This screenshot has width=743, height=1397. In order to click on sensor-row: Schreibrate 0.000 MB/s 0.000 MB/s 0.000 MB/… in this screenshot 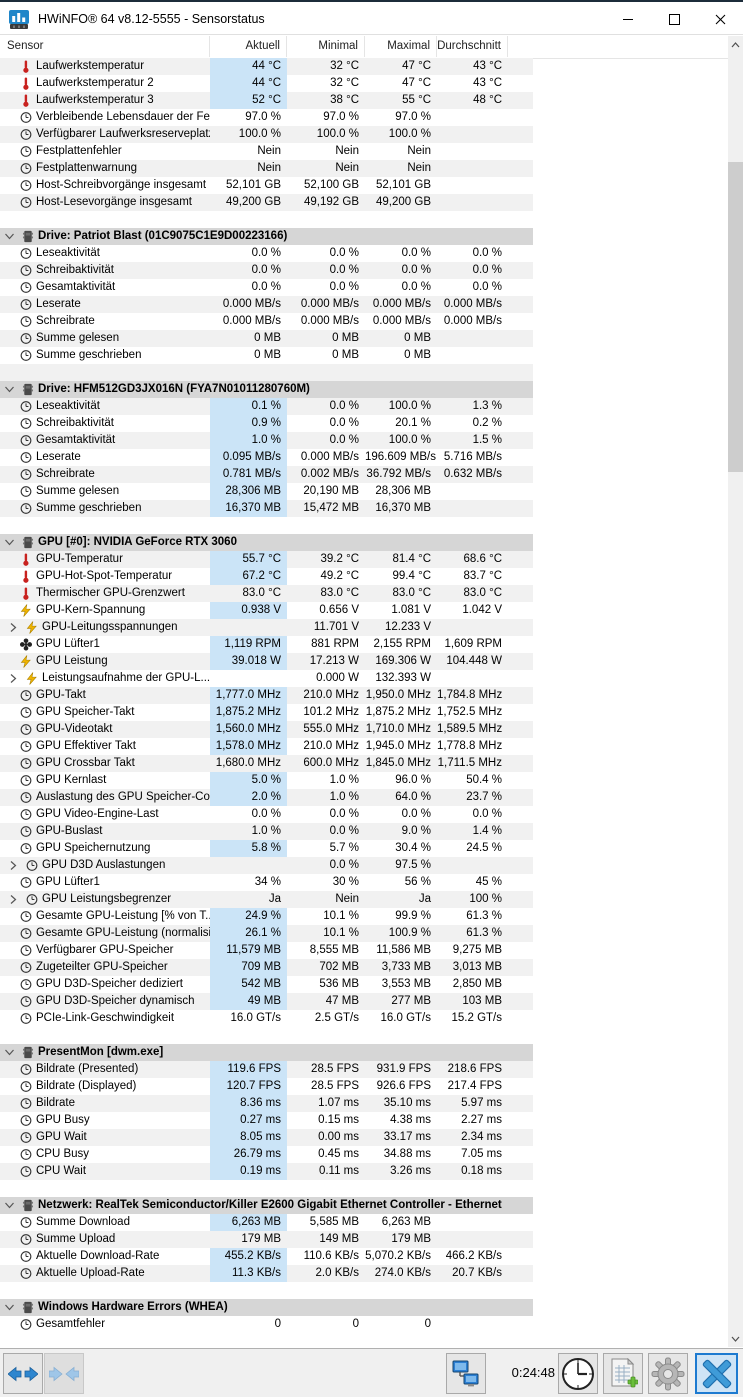, I will do `click(266, 321)`.